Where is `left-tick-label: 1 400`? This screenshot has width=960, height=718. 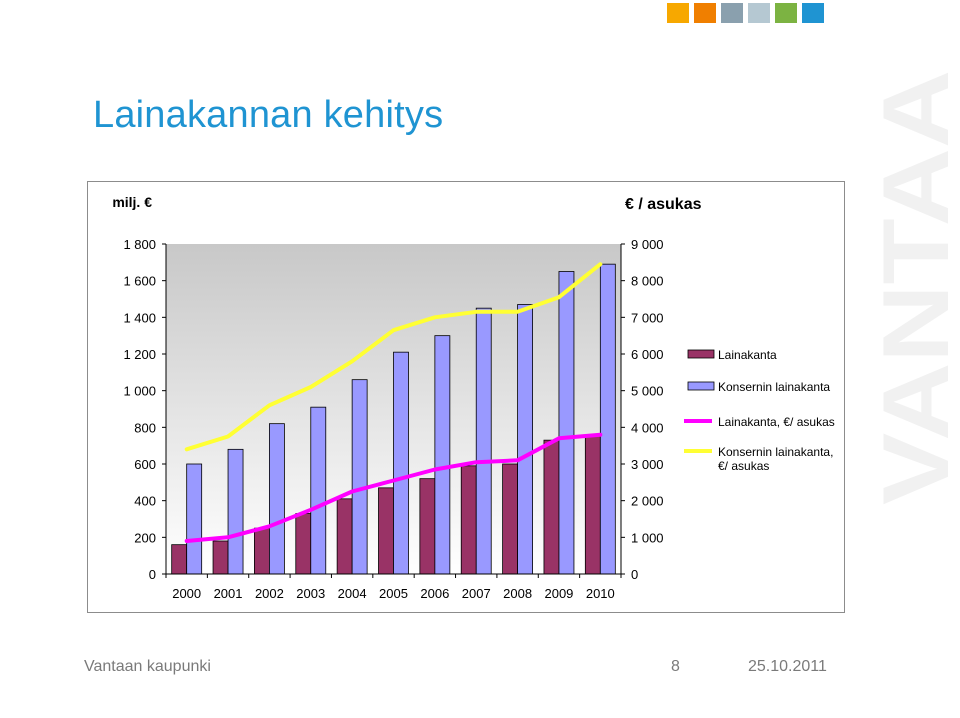
left-tick-label: 1 400 is located at coordinates (139, 317).